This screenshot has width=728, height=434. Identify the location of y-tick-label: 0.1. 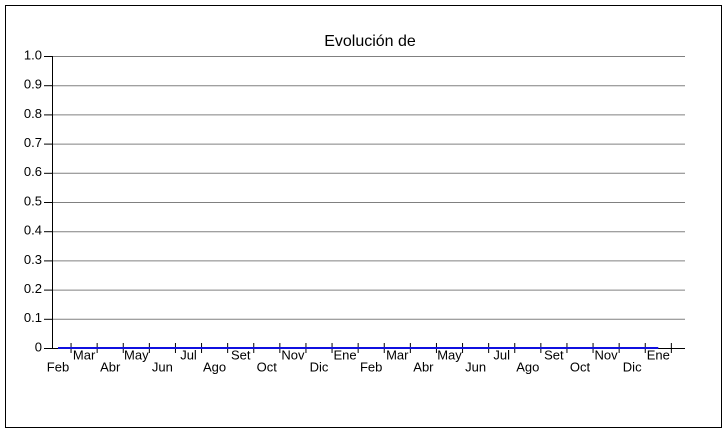
(33, 317).